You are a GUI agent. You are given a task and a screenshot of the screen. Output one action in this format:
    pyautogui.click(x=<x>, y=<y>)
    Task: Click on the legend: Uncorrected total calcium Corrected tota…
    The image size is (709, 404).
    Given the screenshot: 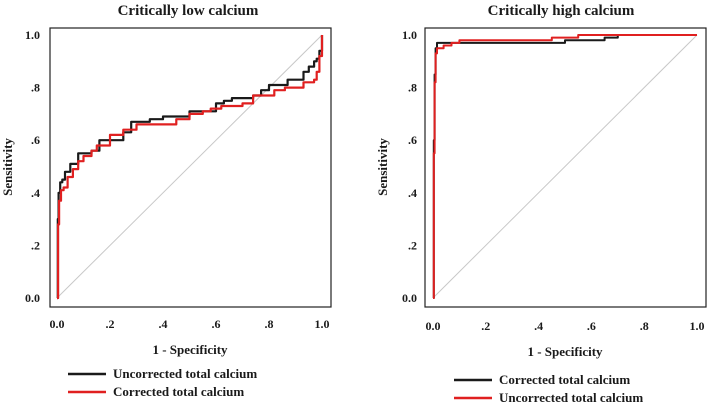 What is the action you would take?
    pyautogui.click(x=162, y=382)
    